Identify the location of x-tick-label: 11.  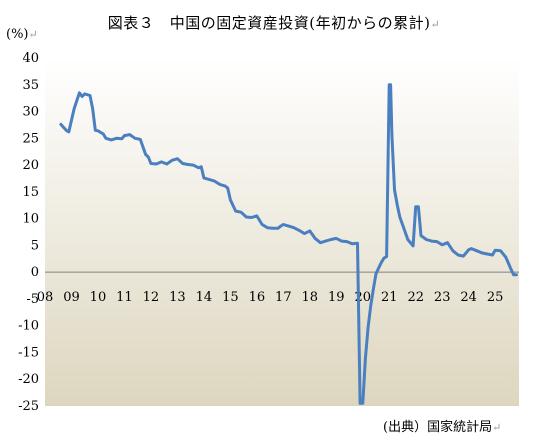
(124, 297).